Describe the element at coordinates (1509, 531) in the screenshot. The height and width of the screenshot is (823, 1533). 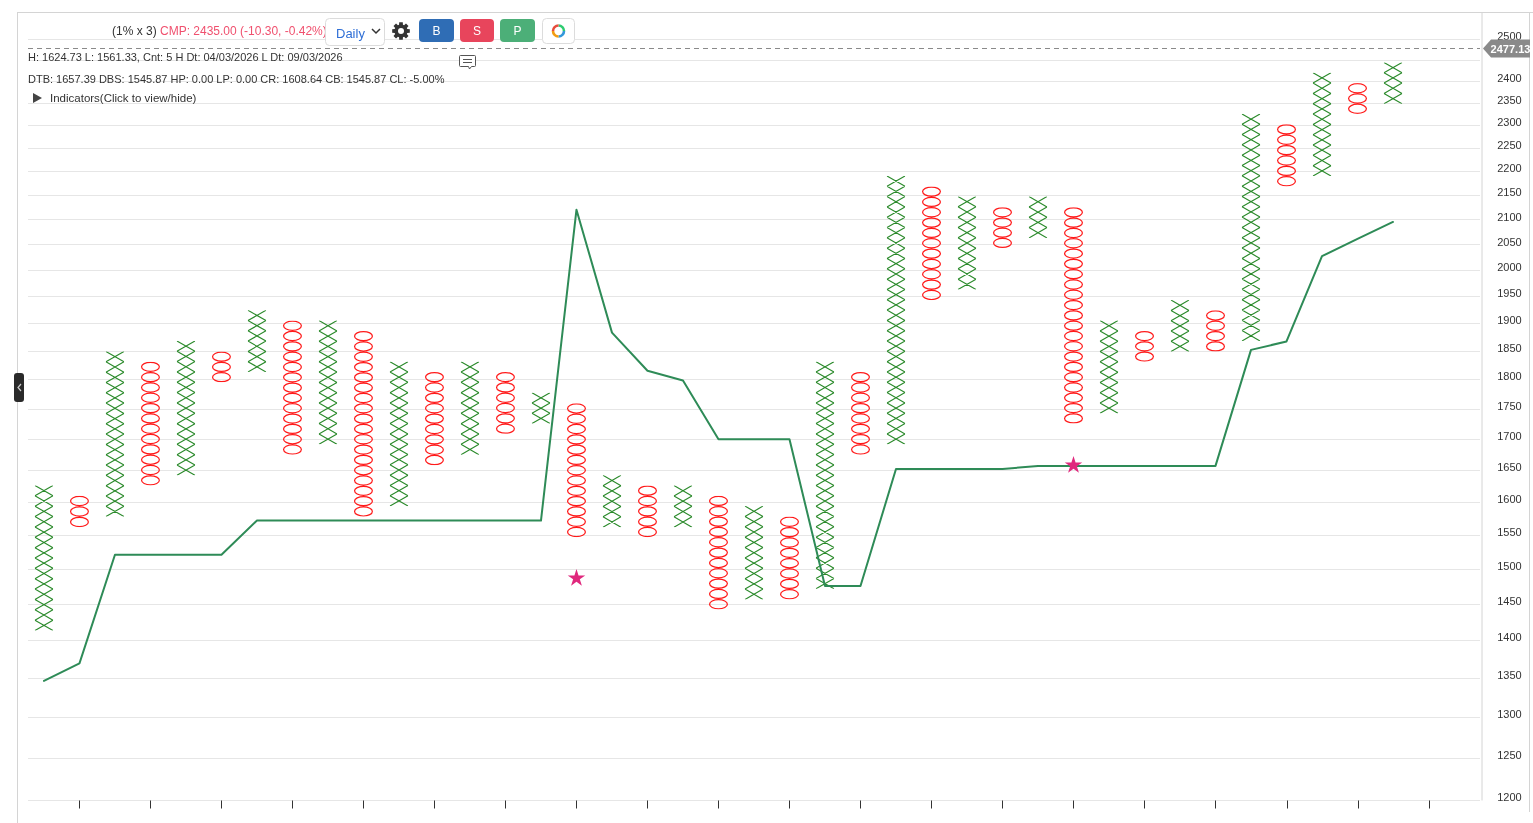
I see `y-tick-label: 1550` at that location.